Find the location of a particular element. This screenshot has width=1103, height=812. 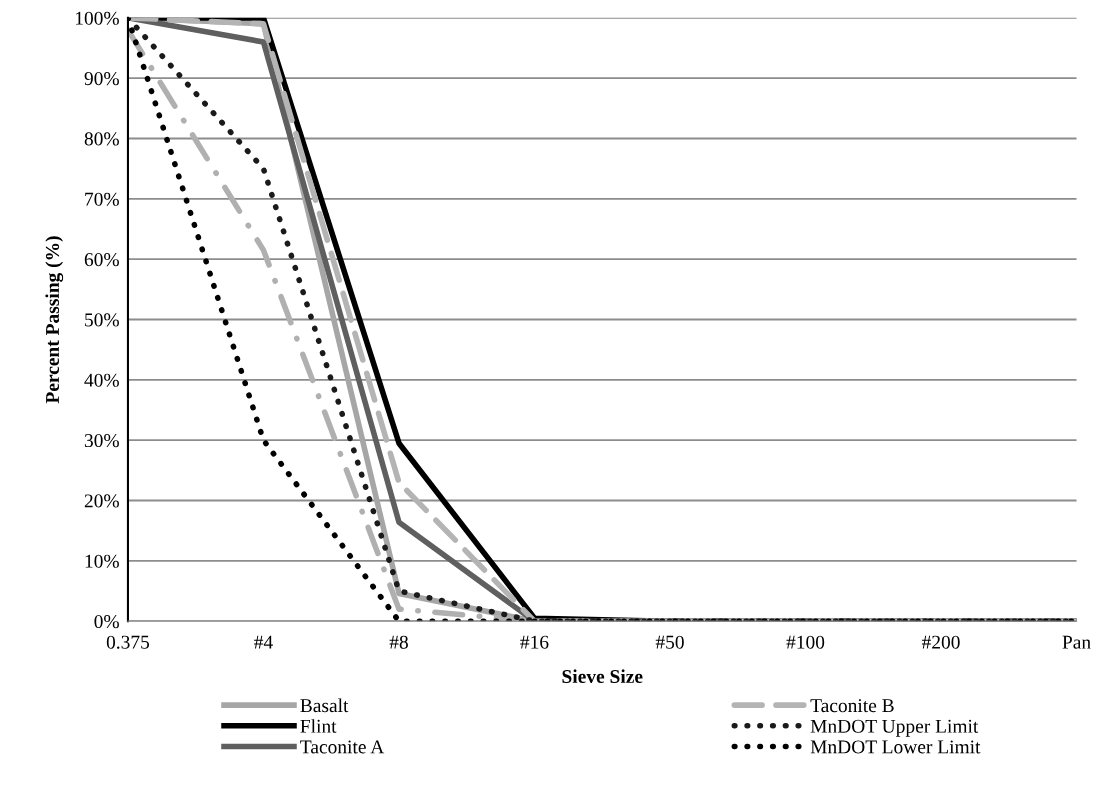

y-tick-label: 80% is located at coordinates (101, 139).